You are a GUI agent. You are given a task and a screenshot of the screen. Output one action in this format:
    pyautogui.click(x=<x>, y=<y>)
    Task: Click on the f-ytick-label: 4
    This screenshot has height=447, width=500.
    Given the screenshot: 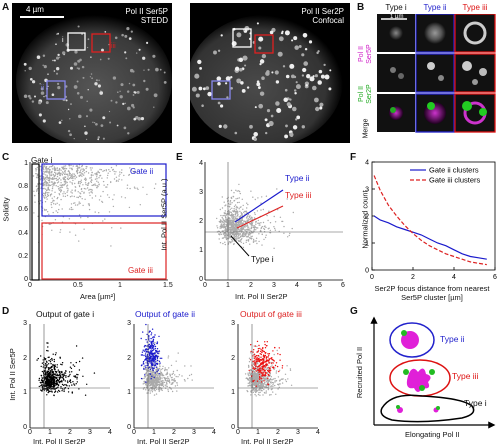 What is the action you would take?
    pyautogui.click(x=367, y=163)
    